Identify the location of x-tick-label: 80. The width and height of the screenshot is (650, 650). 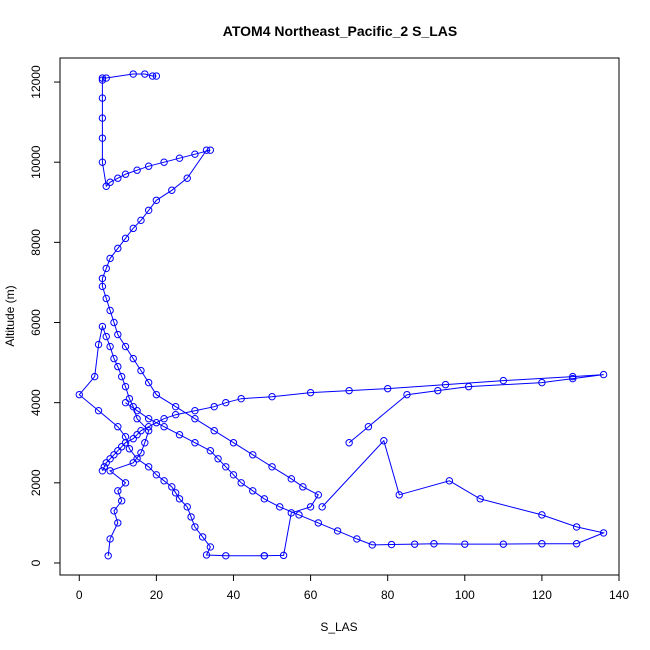
(388, 595).